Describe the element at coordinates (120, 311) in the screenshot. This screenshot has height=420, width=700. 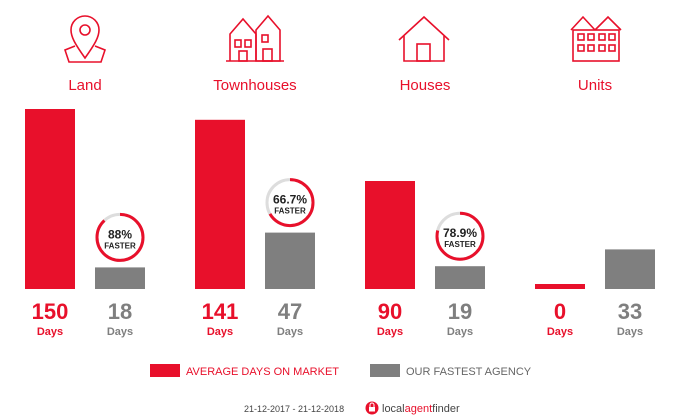
I see `value-label-land-fastest: 18` at that location.